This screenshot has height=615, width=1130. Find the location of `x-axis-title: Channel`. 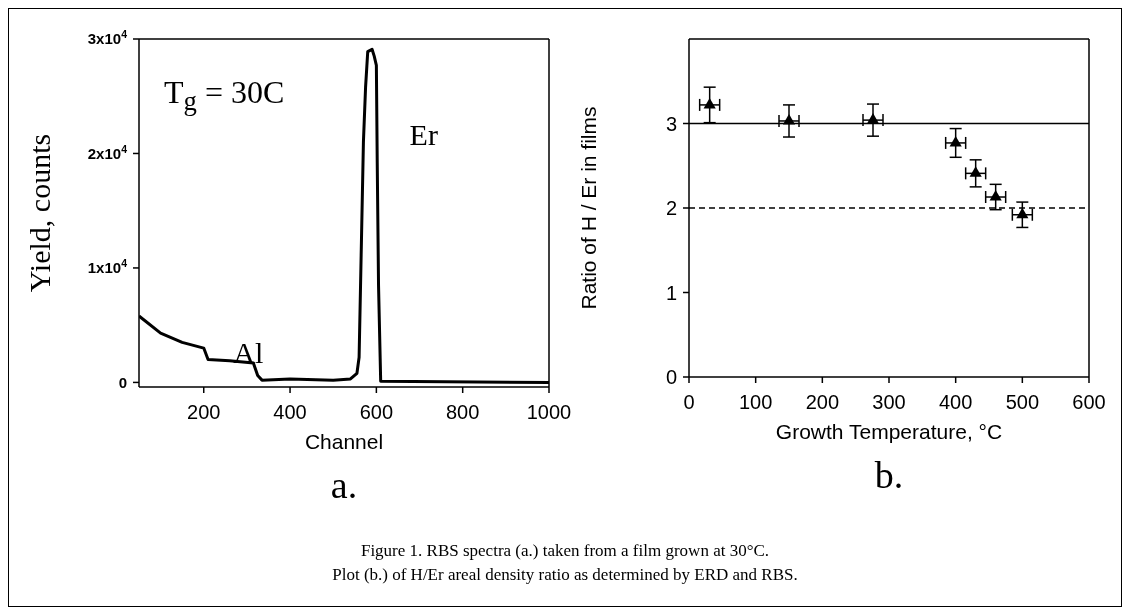

x-axis-title: Channel is located at coordinates (344, 441).